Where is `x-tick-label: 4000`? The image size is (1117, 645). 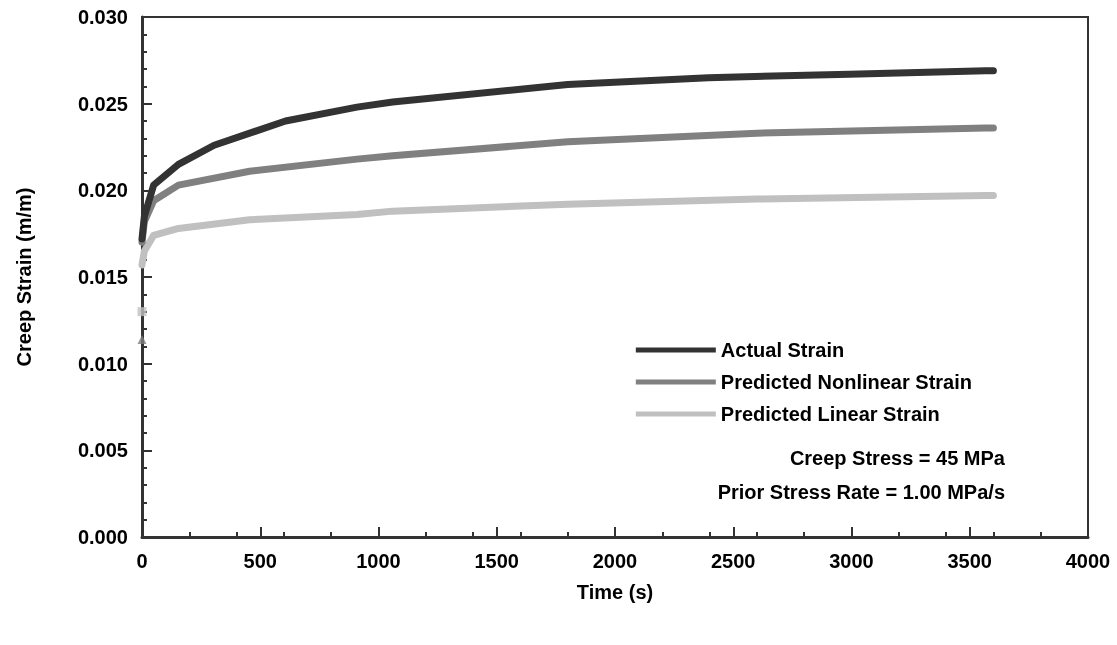
x-tick-label: 4000 is located at coordinates (1088, 561).